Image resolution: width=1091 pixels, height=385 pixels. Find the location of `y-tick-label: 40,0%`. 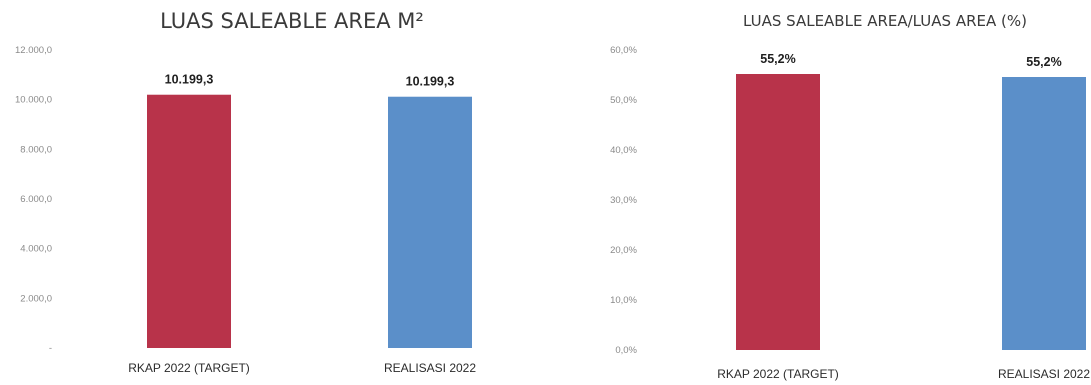

y-tick-label: 40,0% is located at coordinates (623, 150).